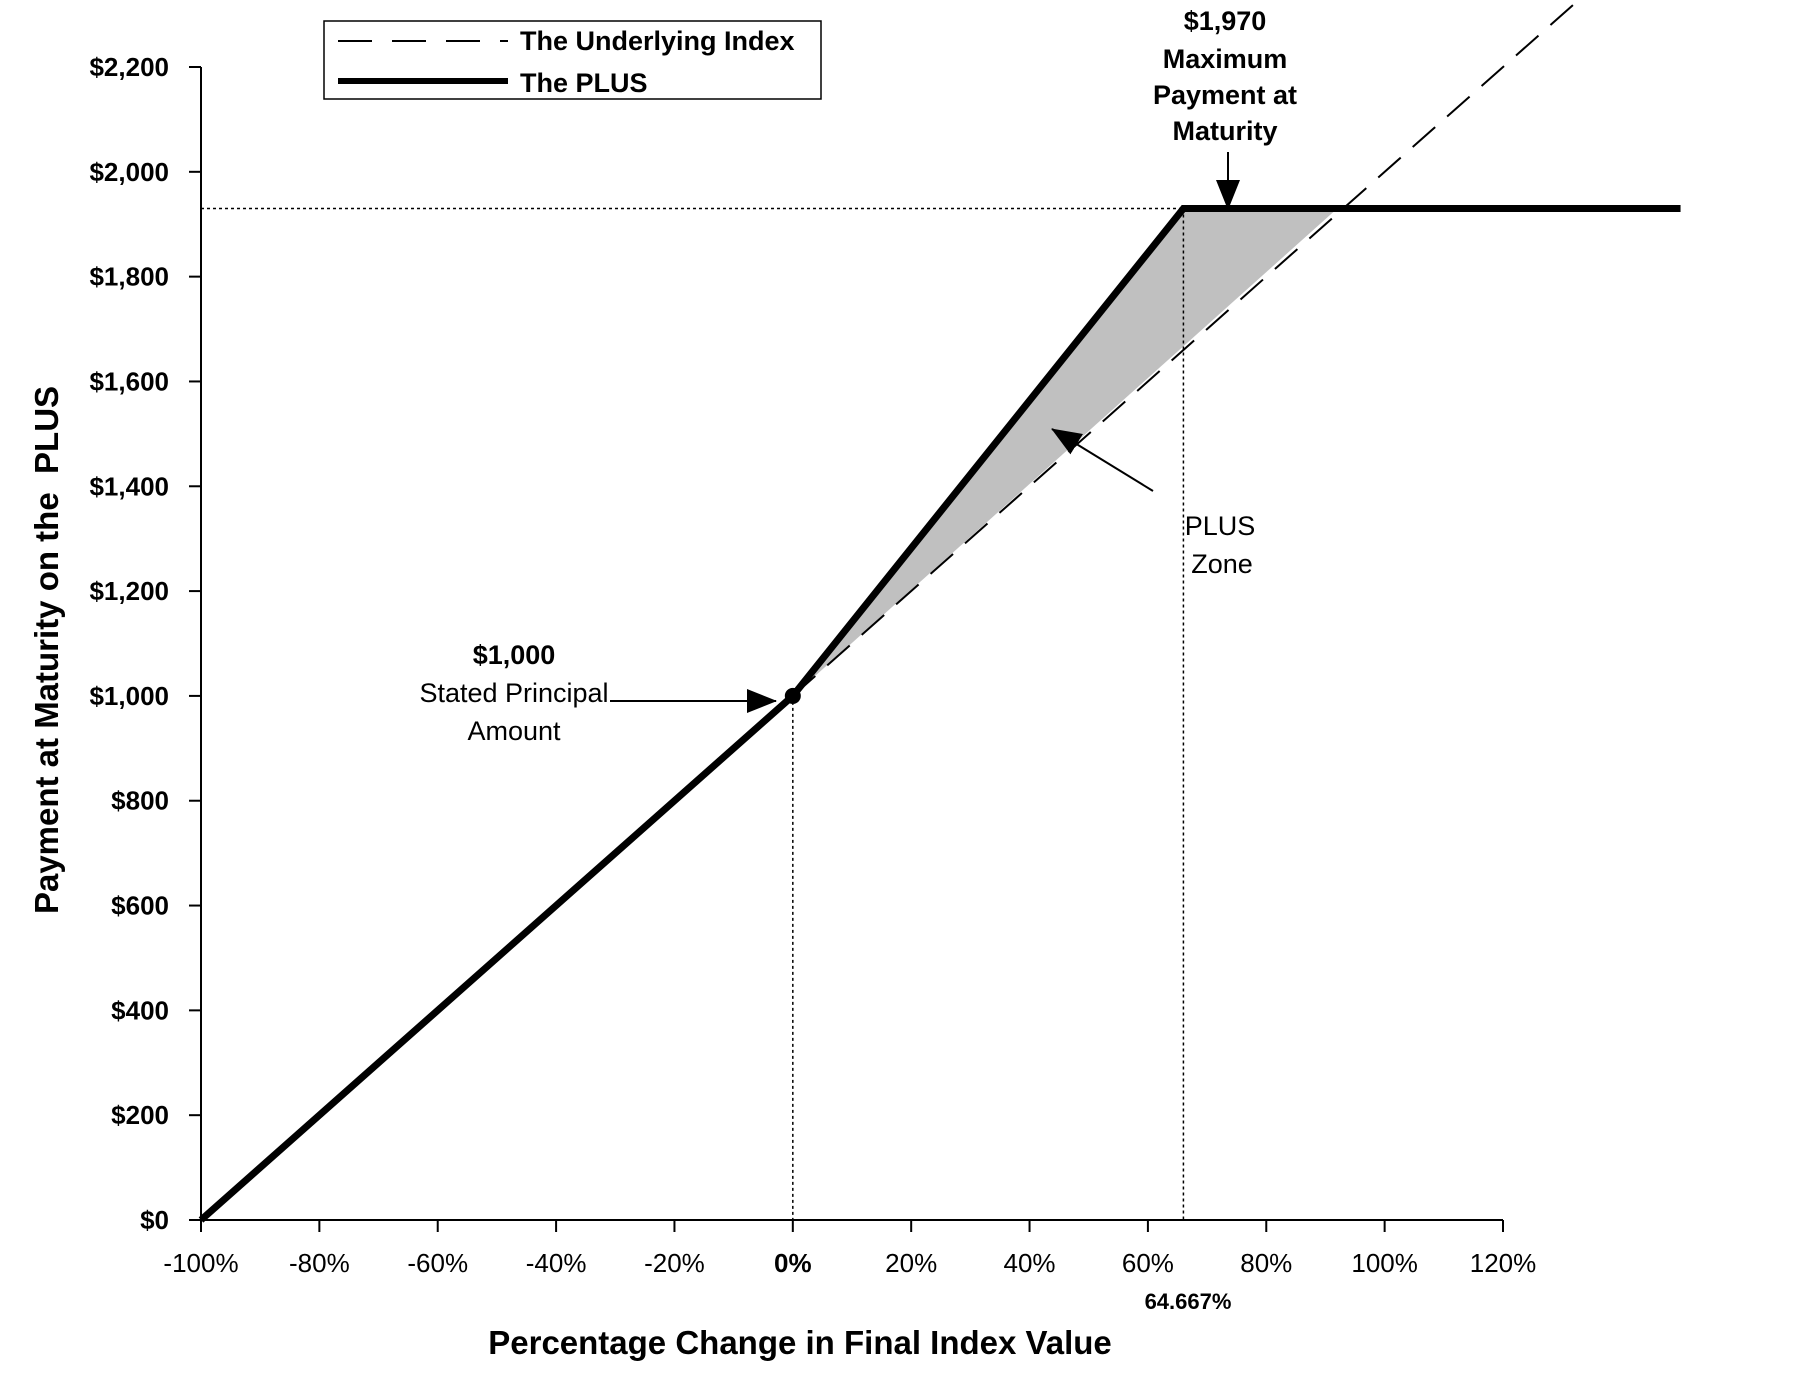 This screenshot has width=1819, height=1375. I want to click on y-tick-label: $2,000, so click(129, 172).